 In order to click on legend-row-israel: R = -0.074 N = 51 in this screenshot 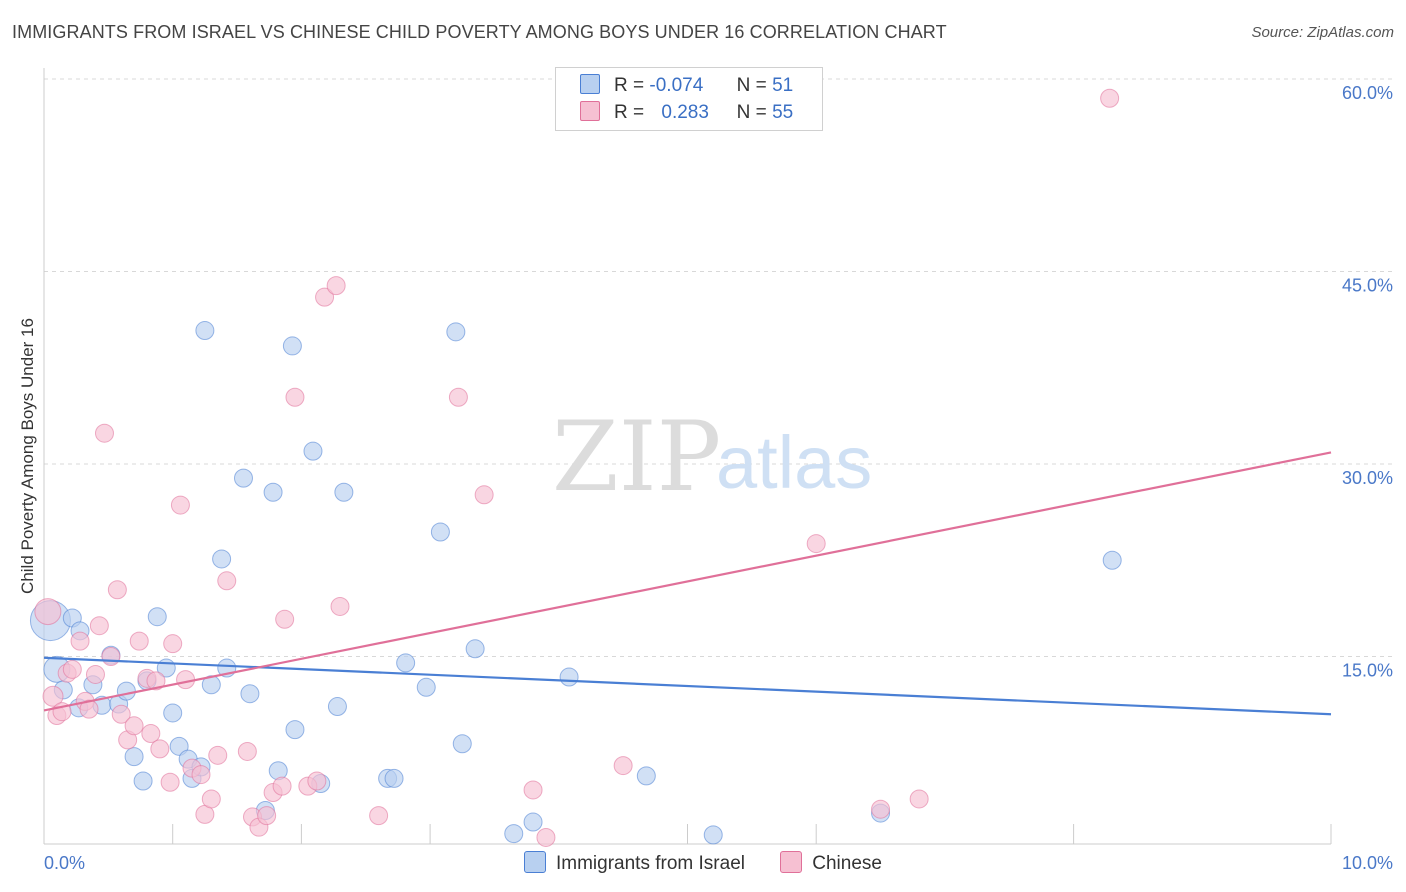, I will do `click(686, 87)`.